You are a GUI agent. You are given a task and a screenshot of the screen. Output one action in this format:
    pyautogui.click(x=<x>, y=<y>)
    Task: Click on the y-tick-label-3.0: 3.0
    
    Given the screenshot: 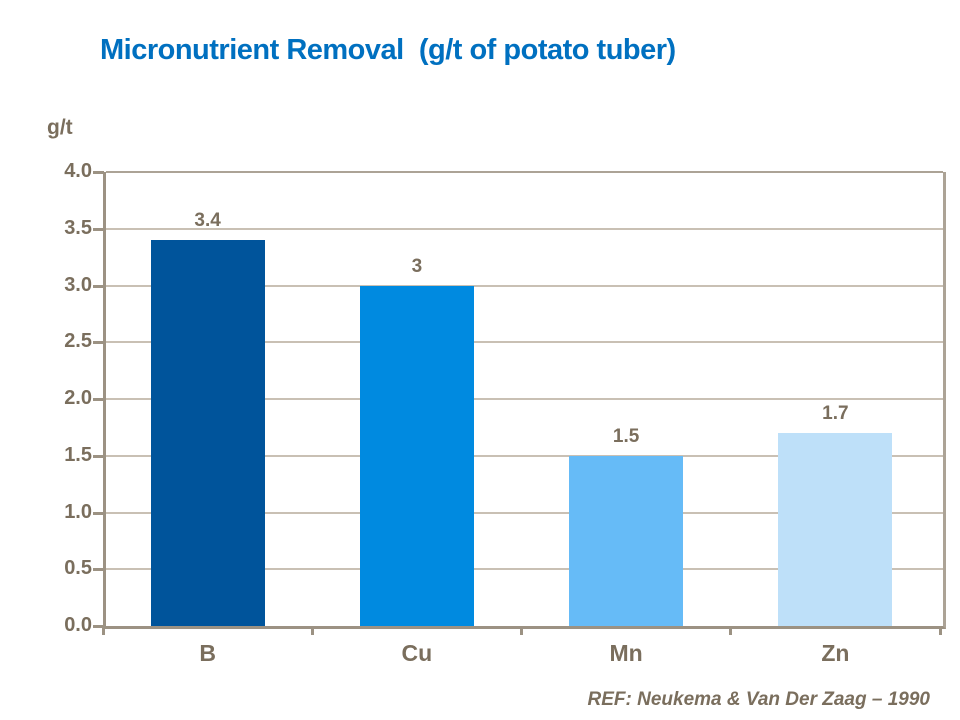 What is the action you would take?
    pyautogui.click(x=78, y=284)
    